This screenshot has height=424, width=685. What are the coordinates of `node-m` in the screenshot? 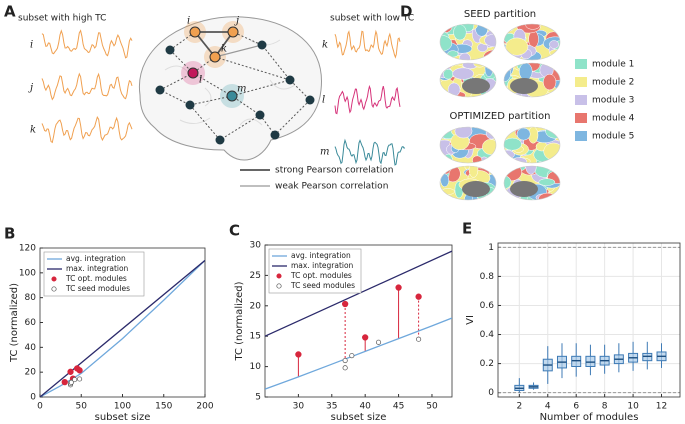 It's located at (232, 96).